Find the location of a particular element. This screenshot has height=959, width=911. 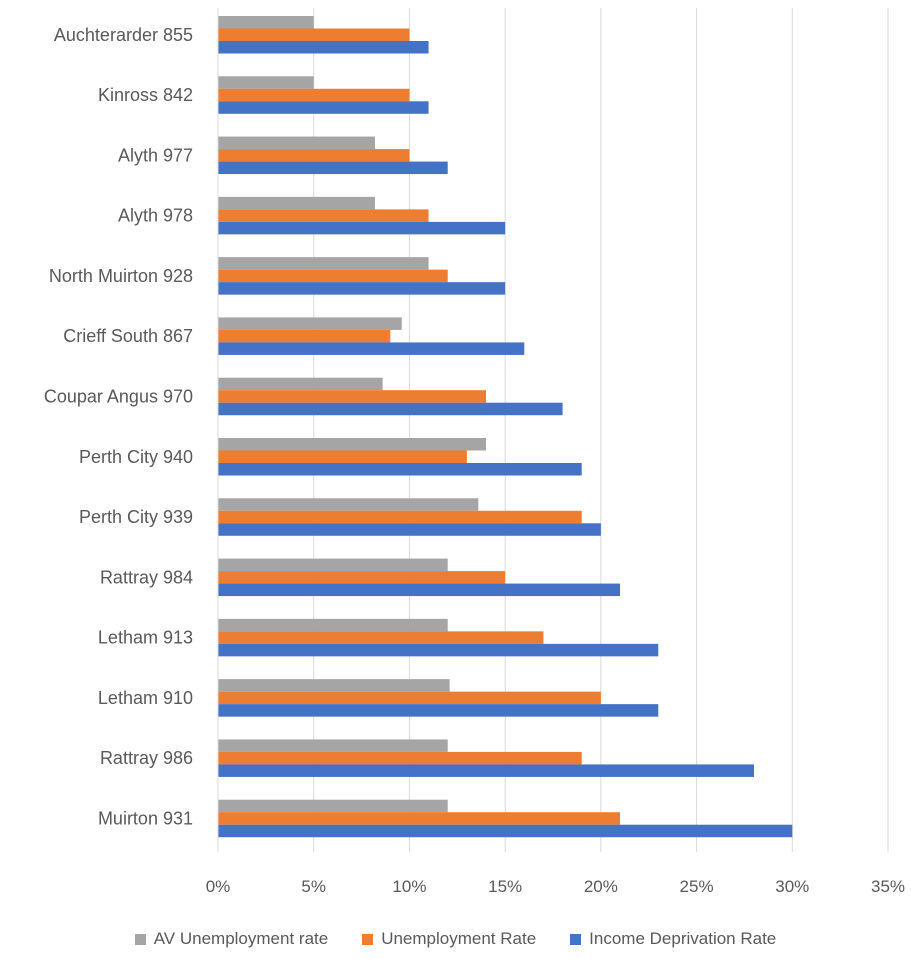

x-tick-label: 10% is located at coordinates (409, 886).